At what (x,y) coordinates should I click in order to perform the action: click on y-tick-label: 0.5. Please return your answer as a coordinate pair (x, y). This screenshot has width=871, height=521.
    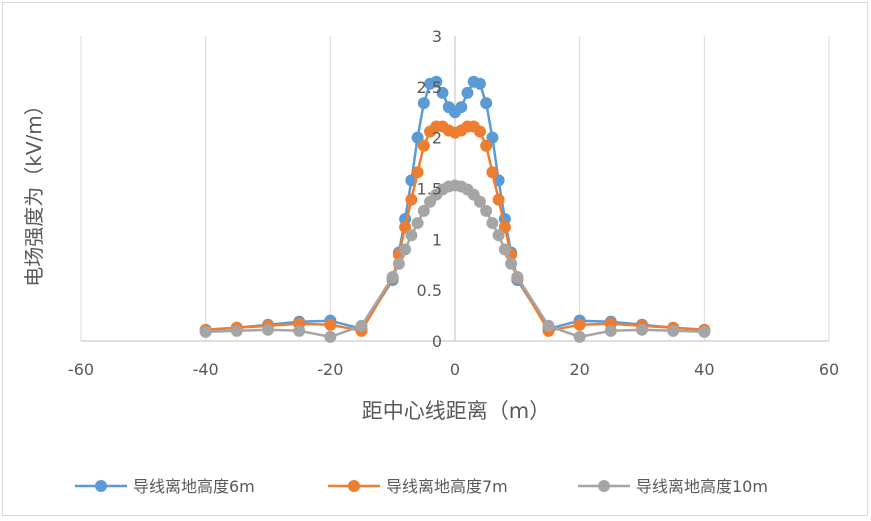
    Looking at the image, I should click on (429, 290).